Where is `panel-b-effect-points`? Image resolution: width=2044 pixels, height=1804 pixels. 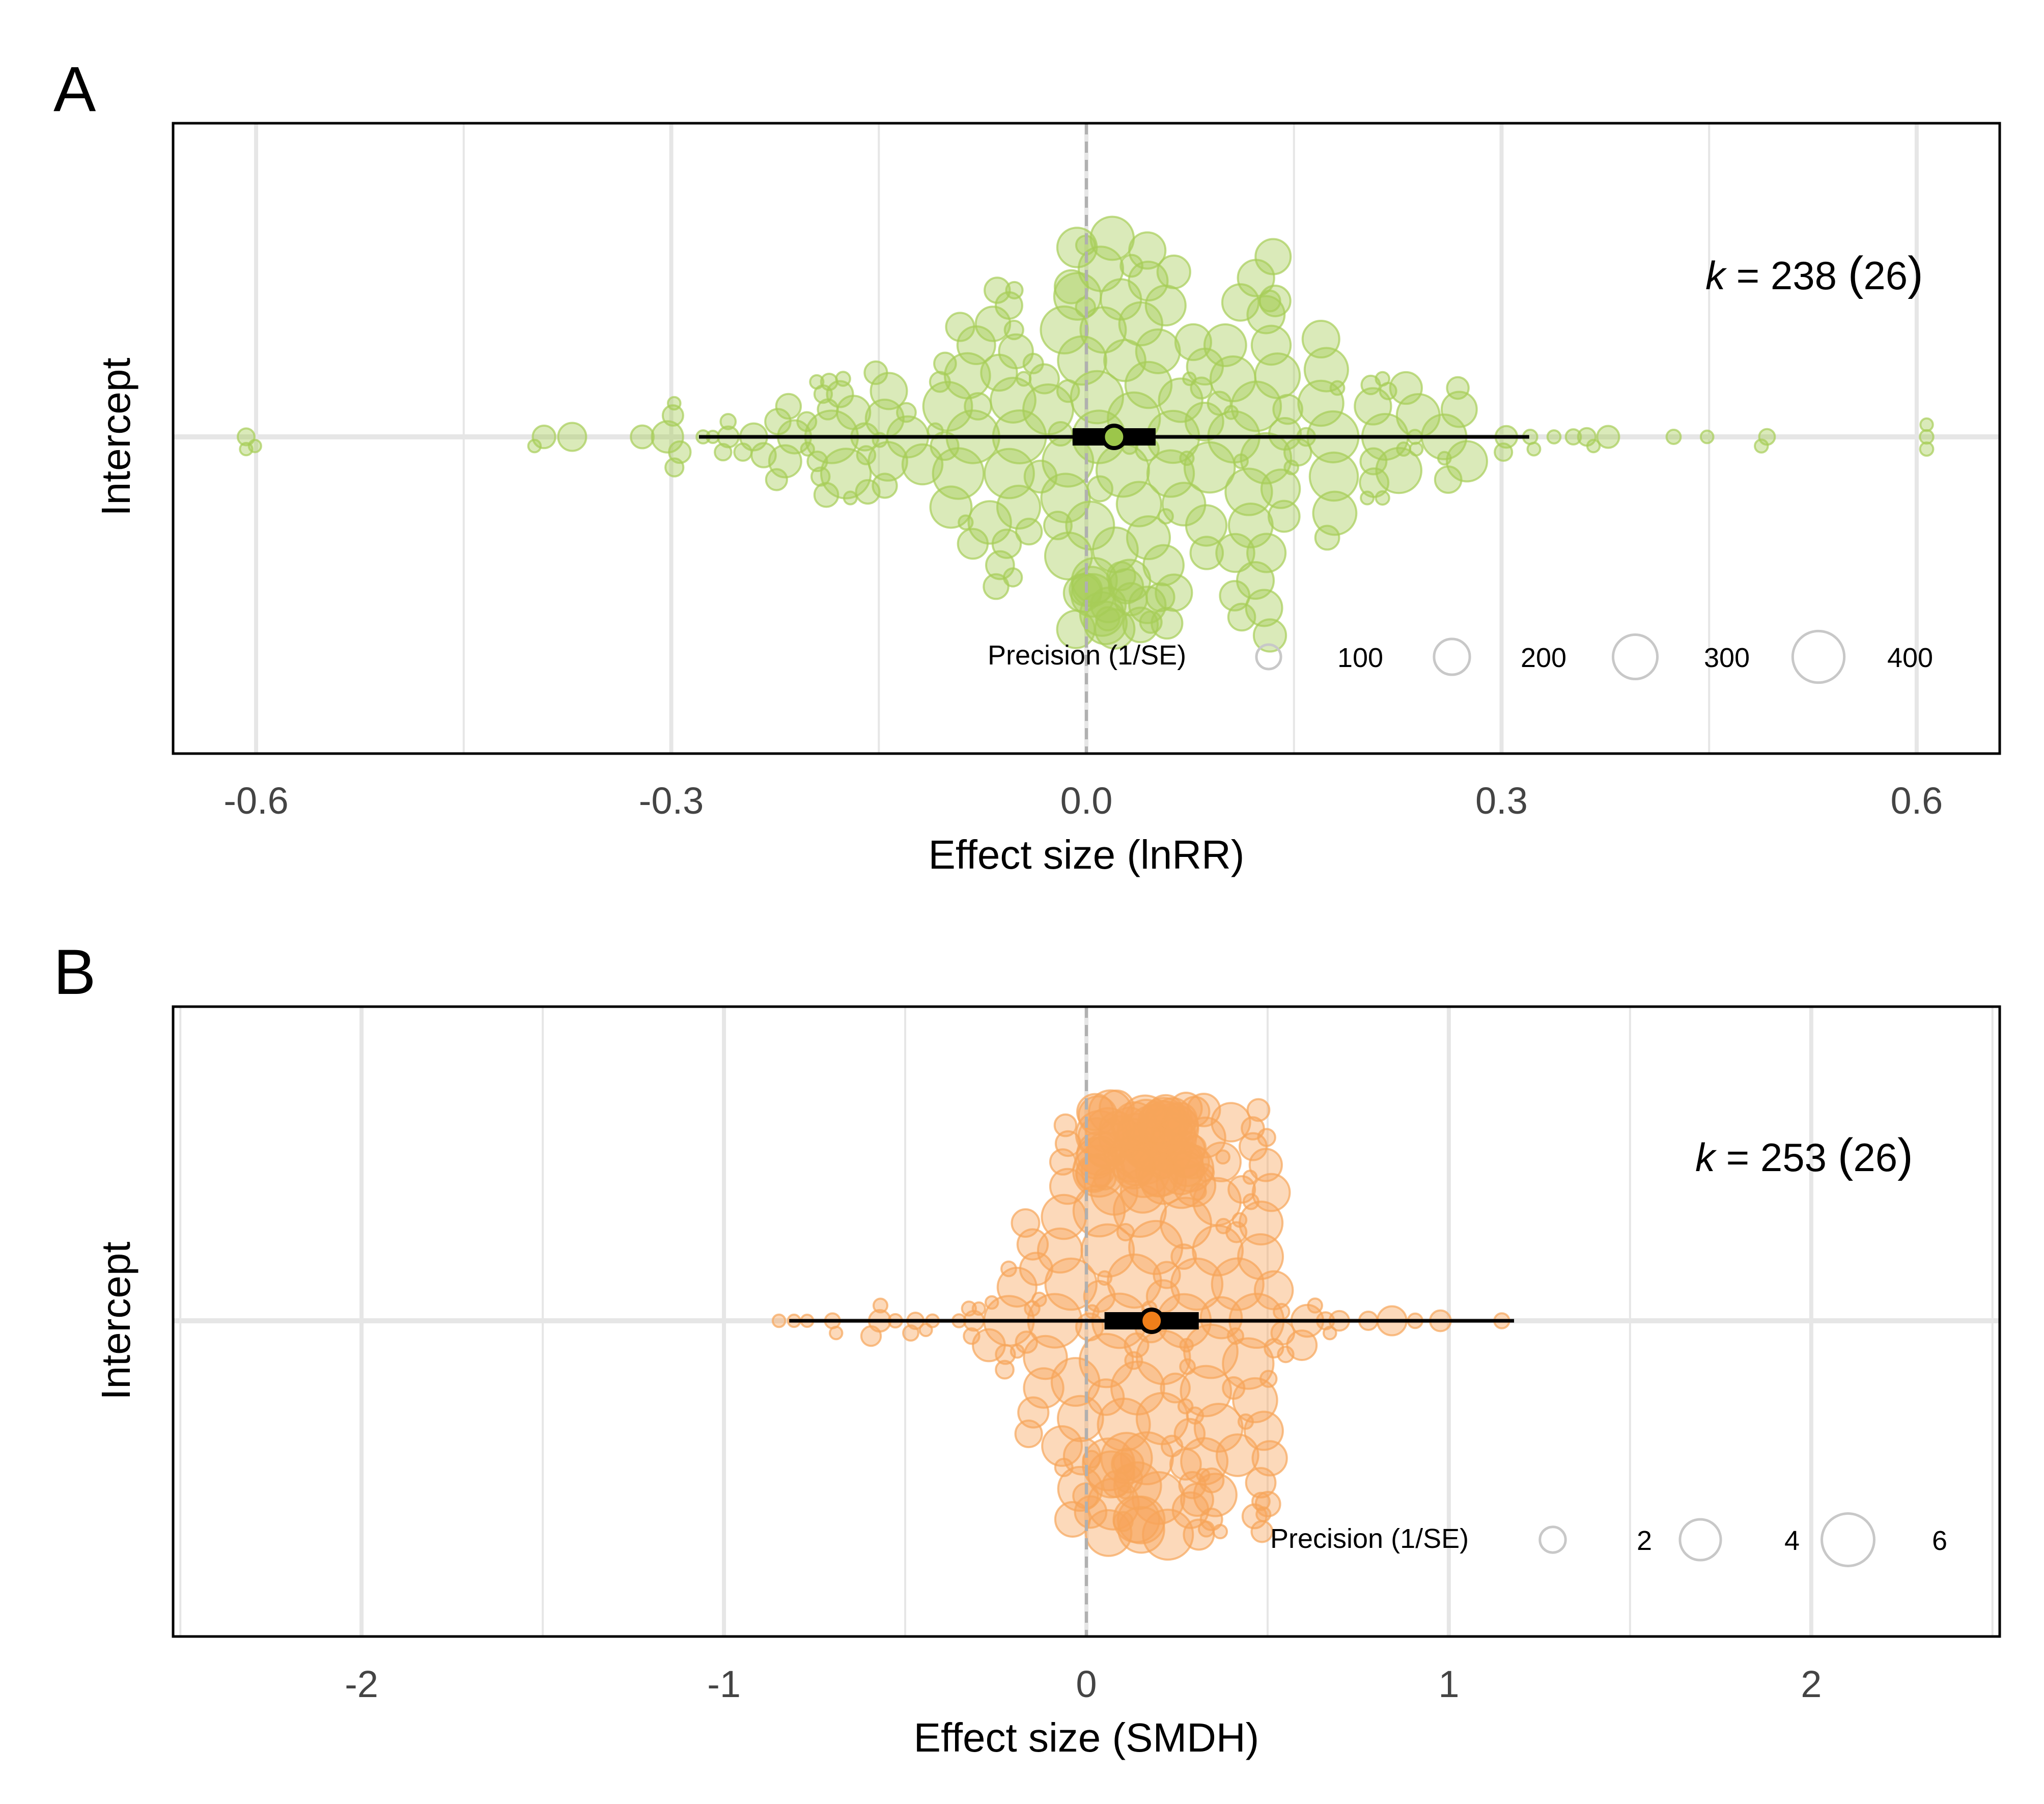 panel-b-effect-points is located at coordinates (1140, 1325).